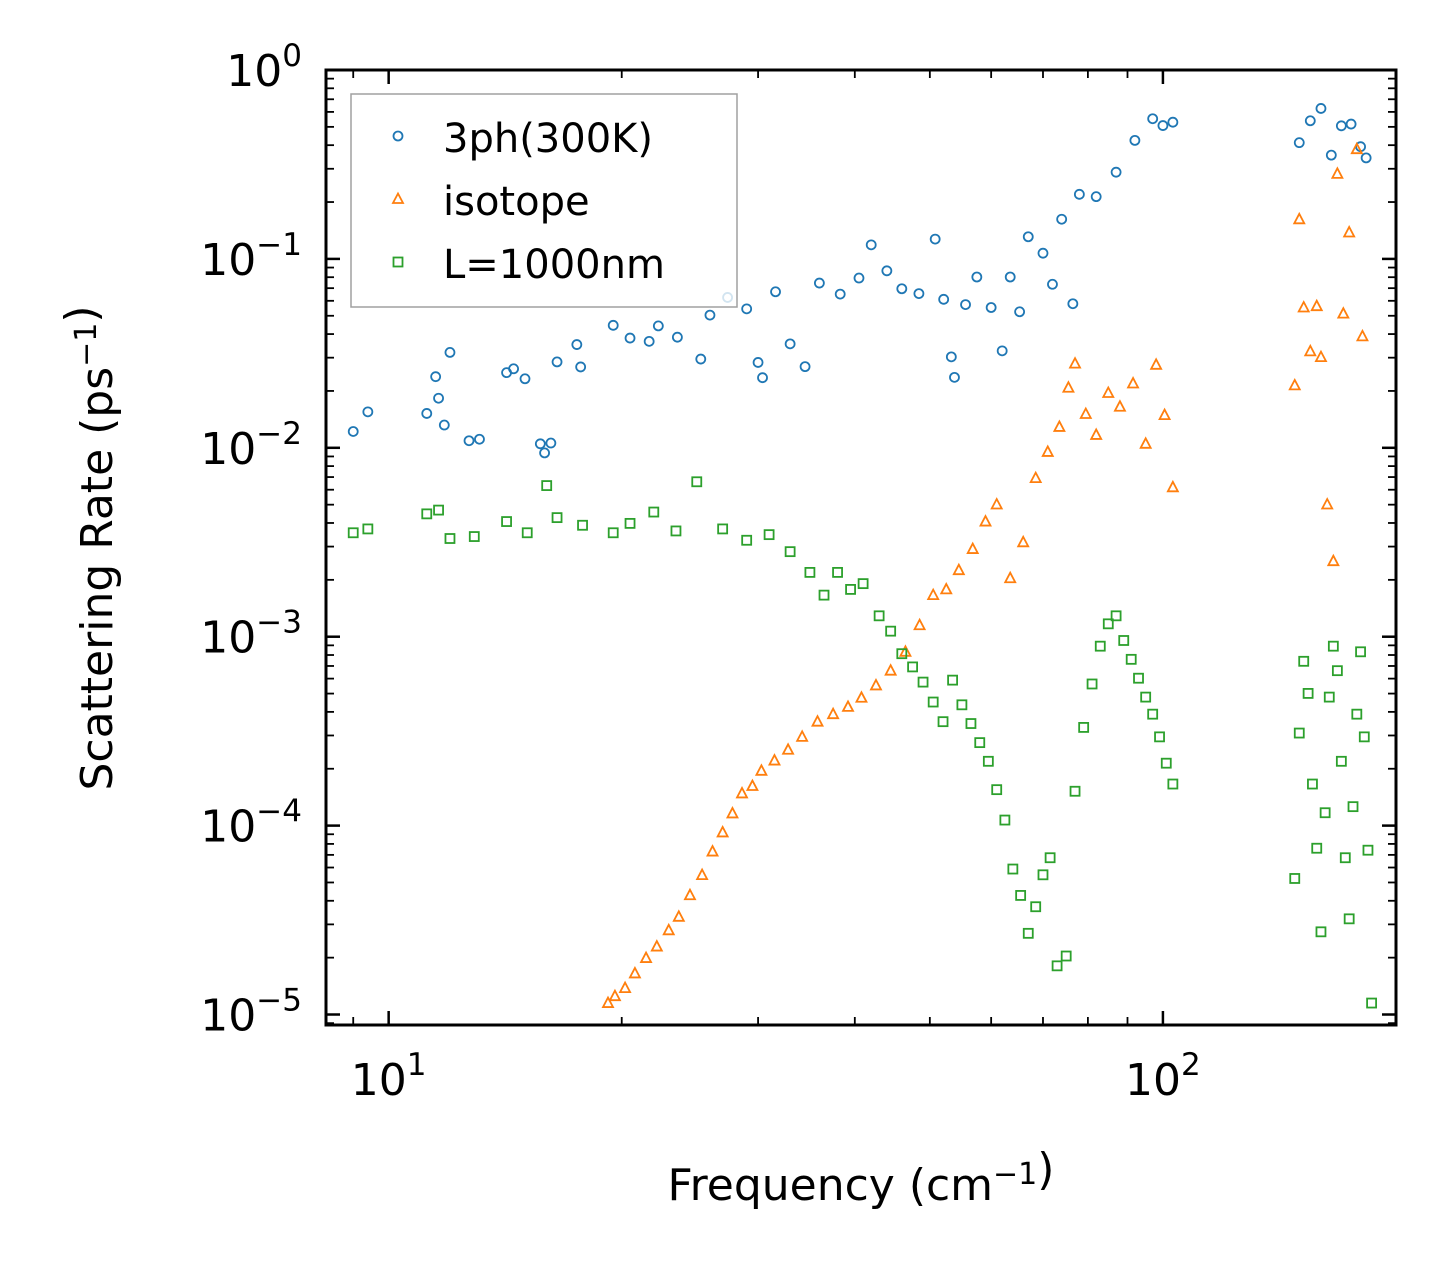 The width and height of the screenshot is (1455, 1275). What do you see at coordinates (398, 262) in the screenshot?
I see `legend-marker` at bounding box center [398, 262].